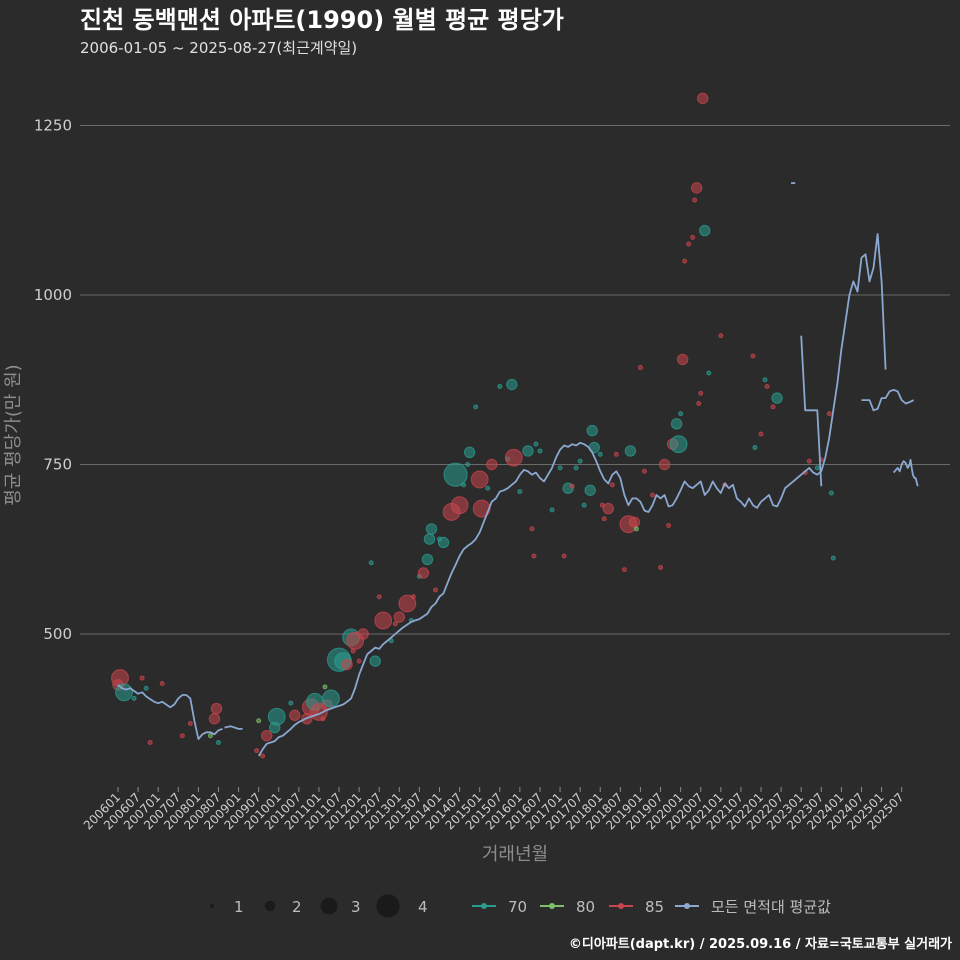  I want to click on legend-size-label: 3, so click(356, 907).